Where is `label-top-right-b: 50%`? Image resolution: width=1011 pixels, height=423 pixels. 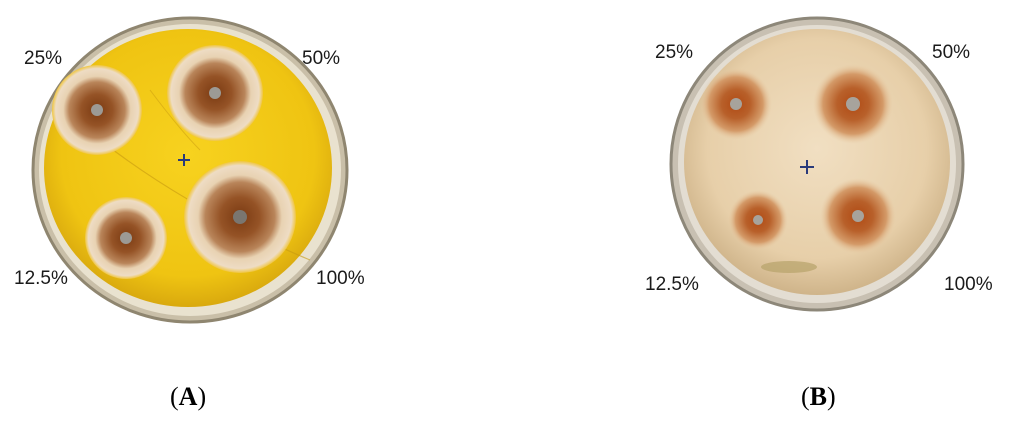
label-top-right-b: 50% is located at coordinates (951, 52).